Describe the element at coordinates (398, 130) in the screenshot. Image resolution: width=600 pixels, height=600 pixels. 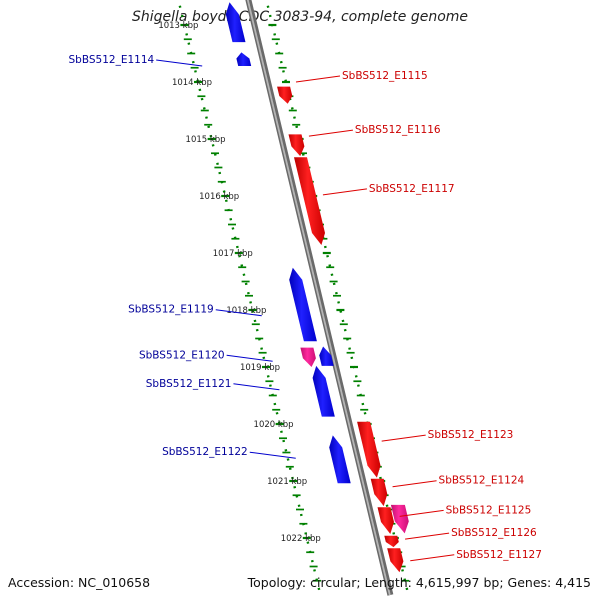
I see `gene-label: SbBS512_E1116` at that location.